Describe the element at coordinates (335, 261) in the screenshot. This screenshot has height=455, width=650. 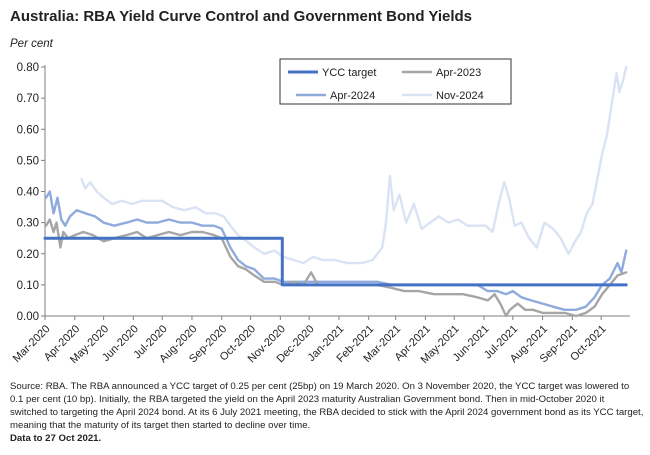
I see `series-line-ycc-target` at that location.